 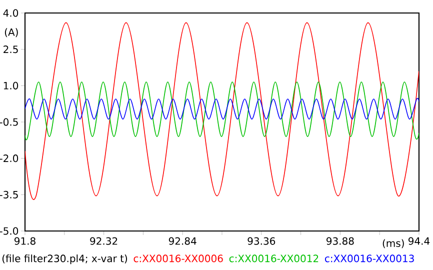 I want to click on y-tick-label: 1.0, so click(x=11, y=86).